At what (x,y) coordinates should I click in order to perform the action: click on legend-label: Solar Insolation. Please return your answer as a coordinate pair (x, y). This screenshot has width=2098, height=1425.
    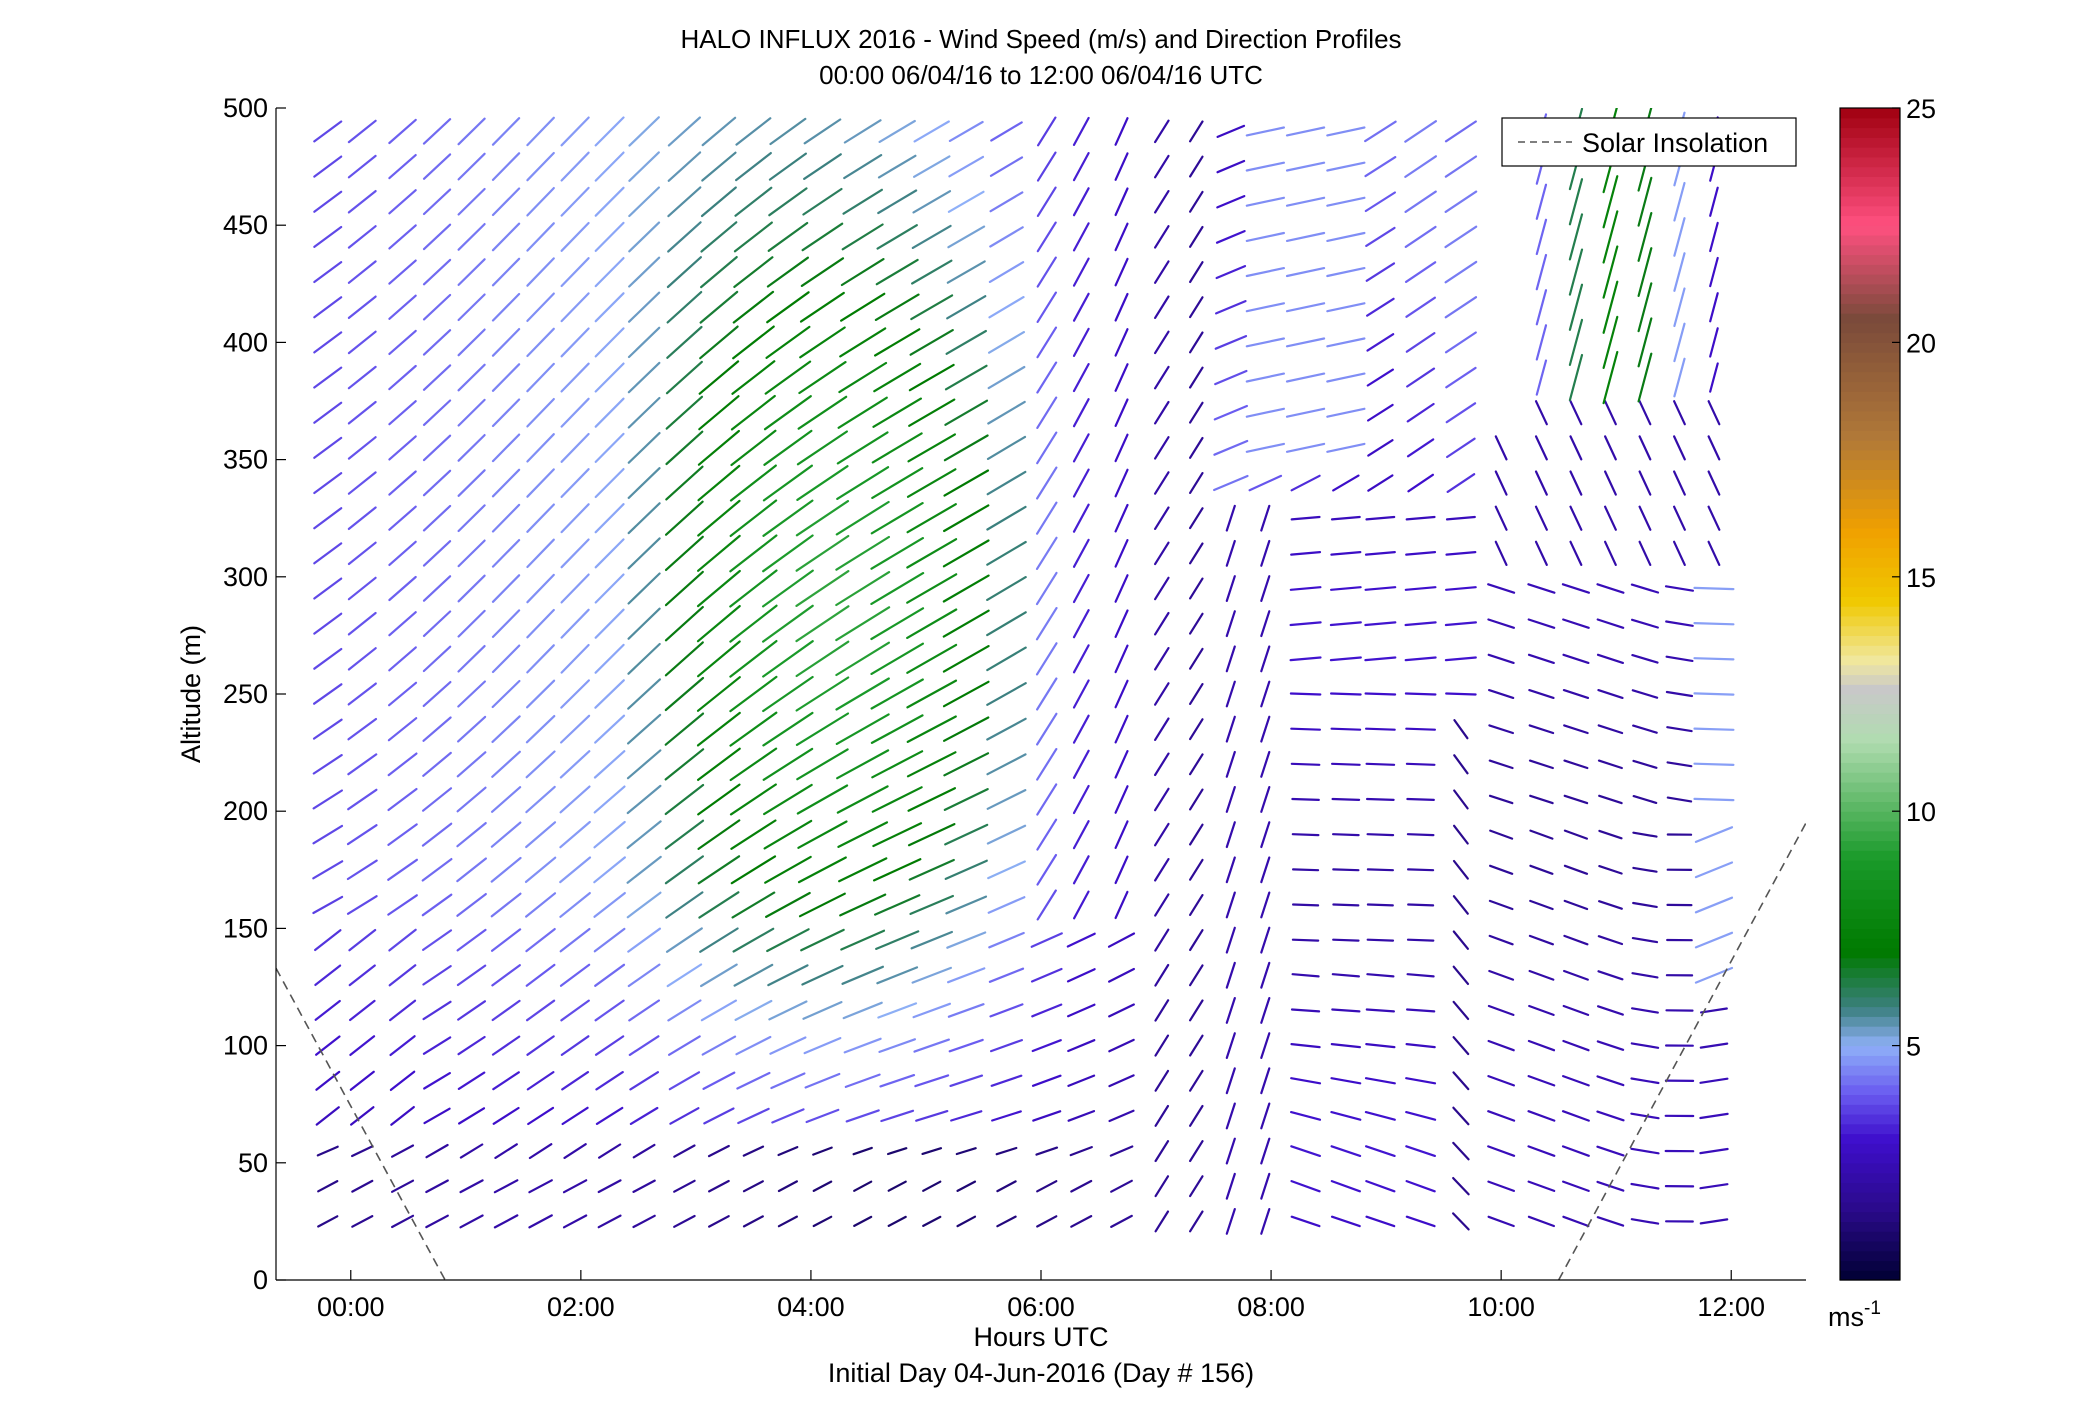
    Looking at the image, I should click on (1675, 143).